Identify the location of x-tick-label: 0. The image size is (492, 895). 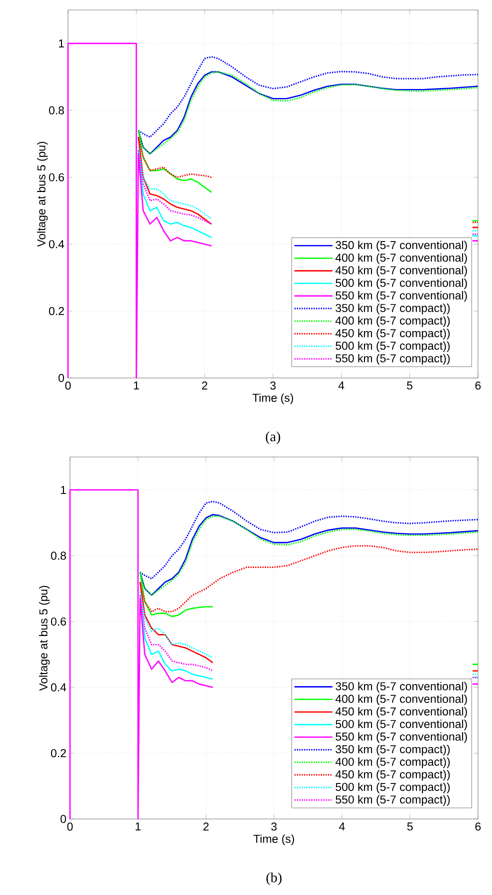
(70, 826).